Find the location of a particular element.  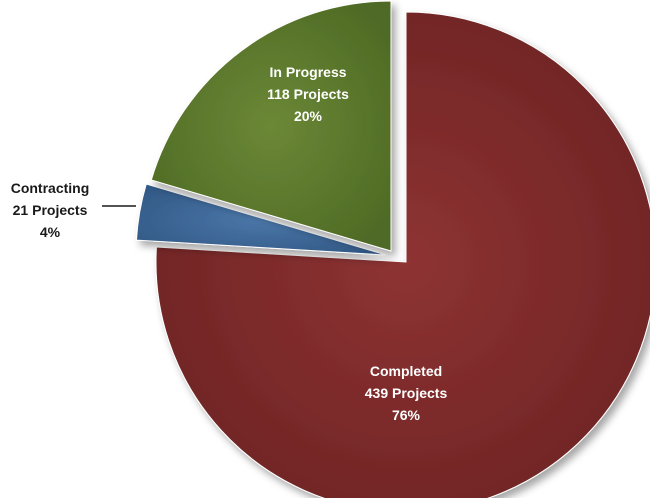

slice-in-progress-pct-text: 20% is located at coordinates (308, 116).